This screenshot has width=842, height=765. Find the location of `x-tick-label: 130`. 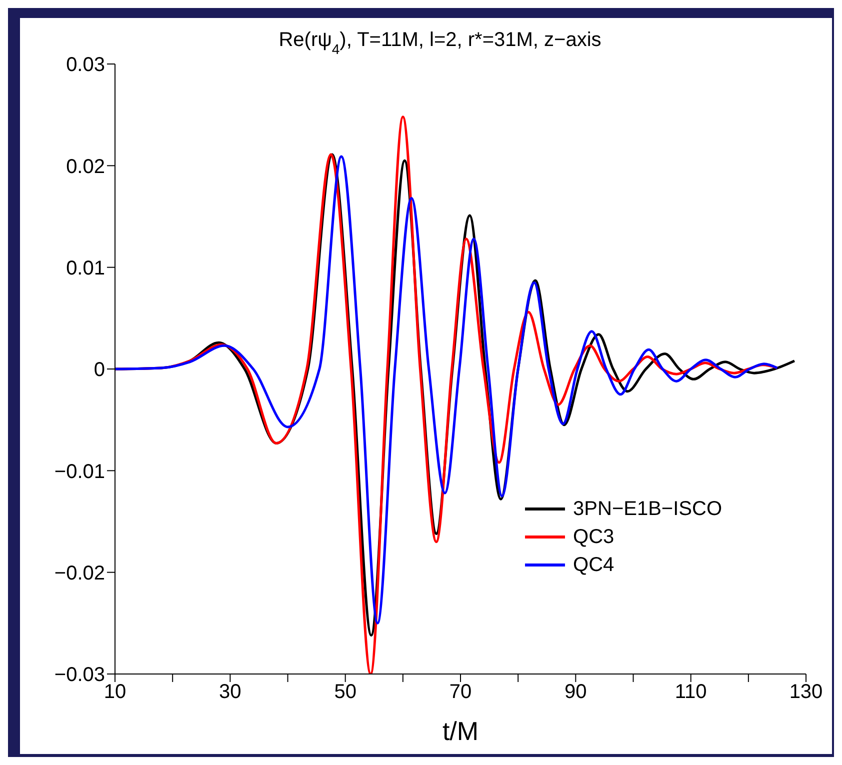

x-tick-label: 130 is located at coordinates (806, 692).